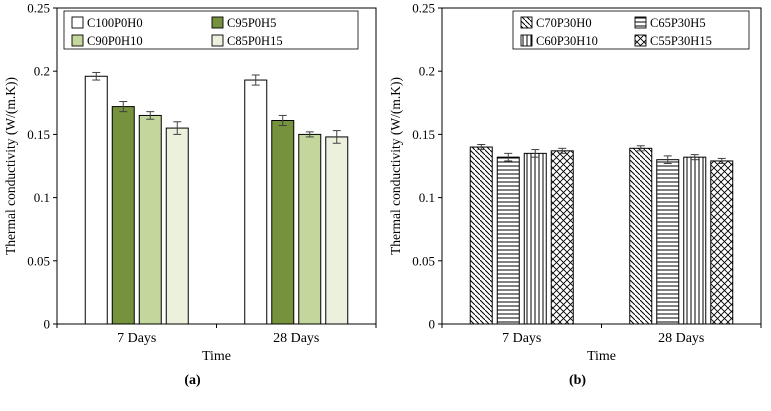 The height and width of the screenshot is (411, 771). I want to click on bar-C95P0H5-7 Days, so click(123, 215).